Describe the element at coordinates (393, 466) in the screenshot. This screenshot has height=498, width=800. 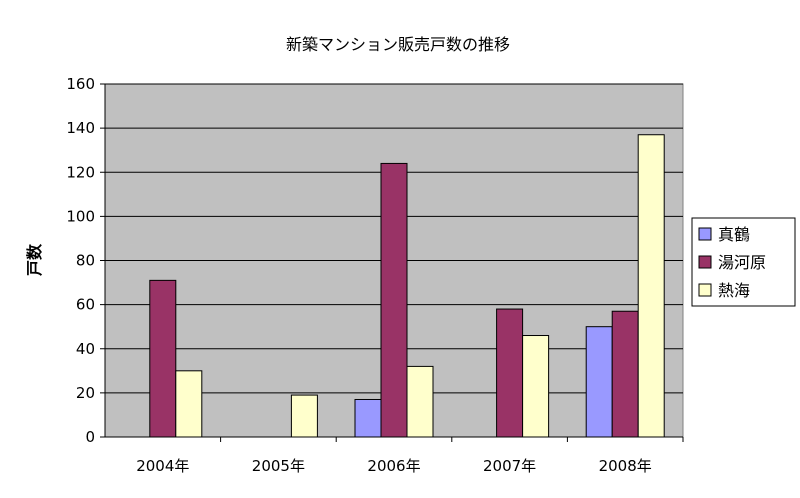
I see `x-tick-label: 2006年` at that location.